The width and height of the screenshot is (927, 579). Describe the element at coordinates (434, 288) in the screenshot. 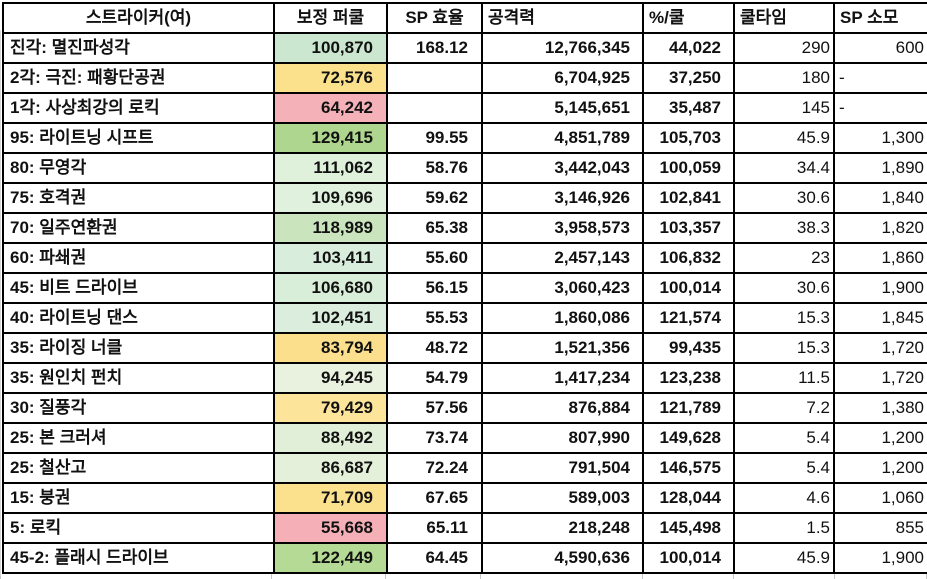

I see `sp-efficiency-cell: 56.15` at that location.